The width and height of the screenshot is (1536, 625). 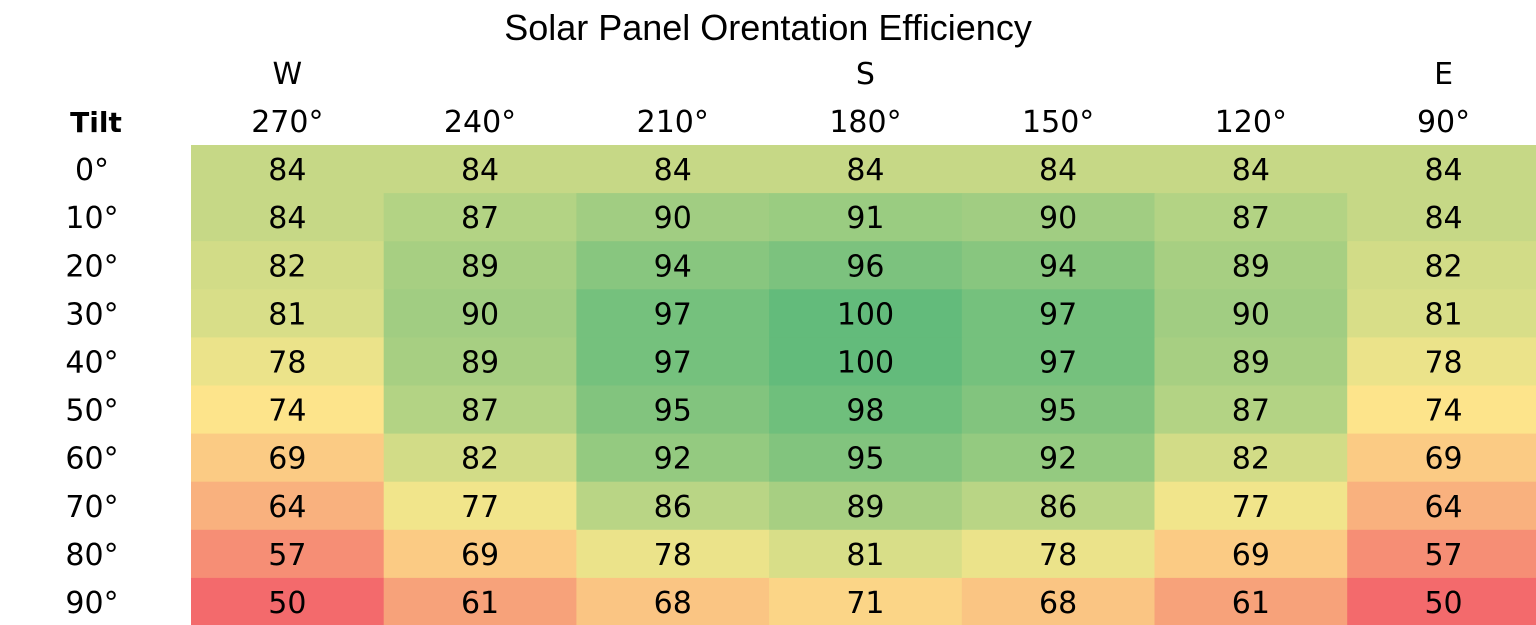 I want to click on cell-value-label: 81, so click(x=1443, y=314).